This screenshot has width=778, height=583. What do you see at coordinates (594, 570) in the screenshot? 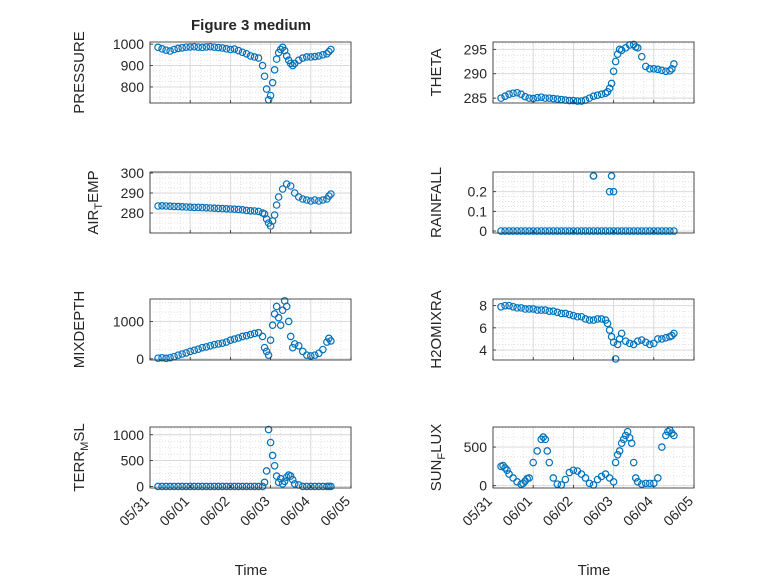
I see `x-axis-label-right: Time` at bounding box center [594, 570].